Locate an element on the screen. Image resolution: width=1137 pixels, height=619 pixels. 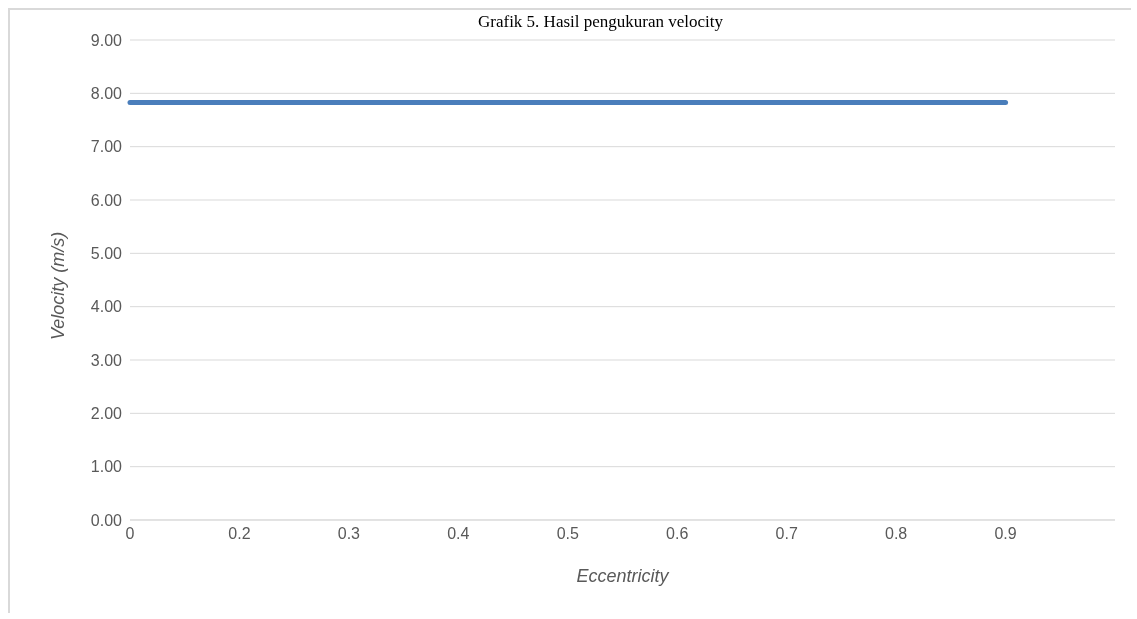
y-tick-label: 3.00 is located at coordinates (106, 360).